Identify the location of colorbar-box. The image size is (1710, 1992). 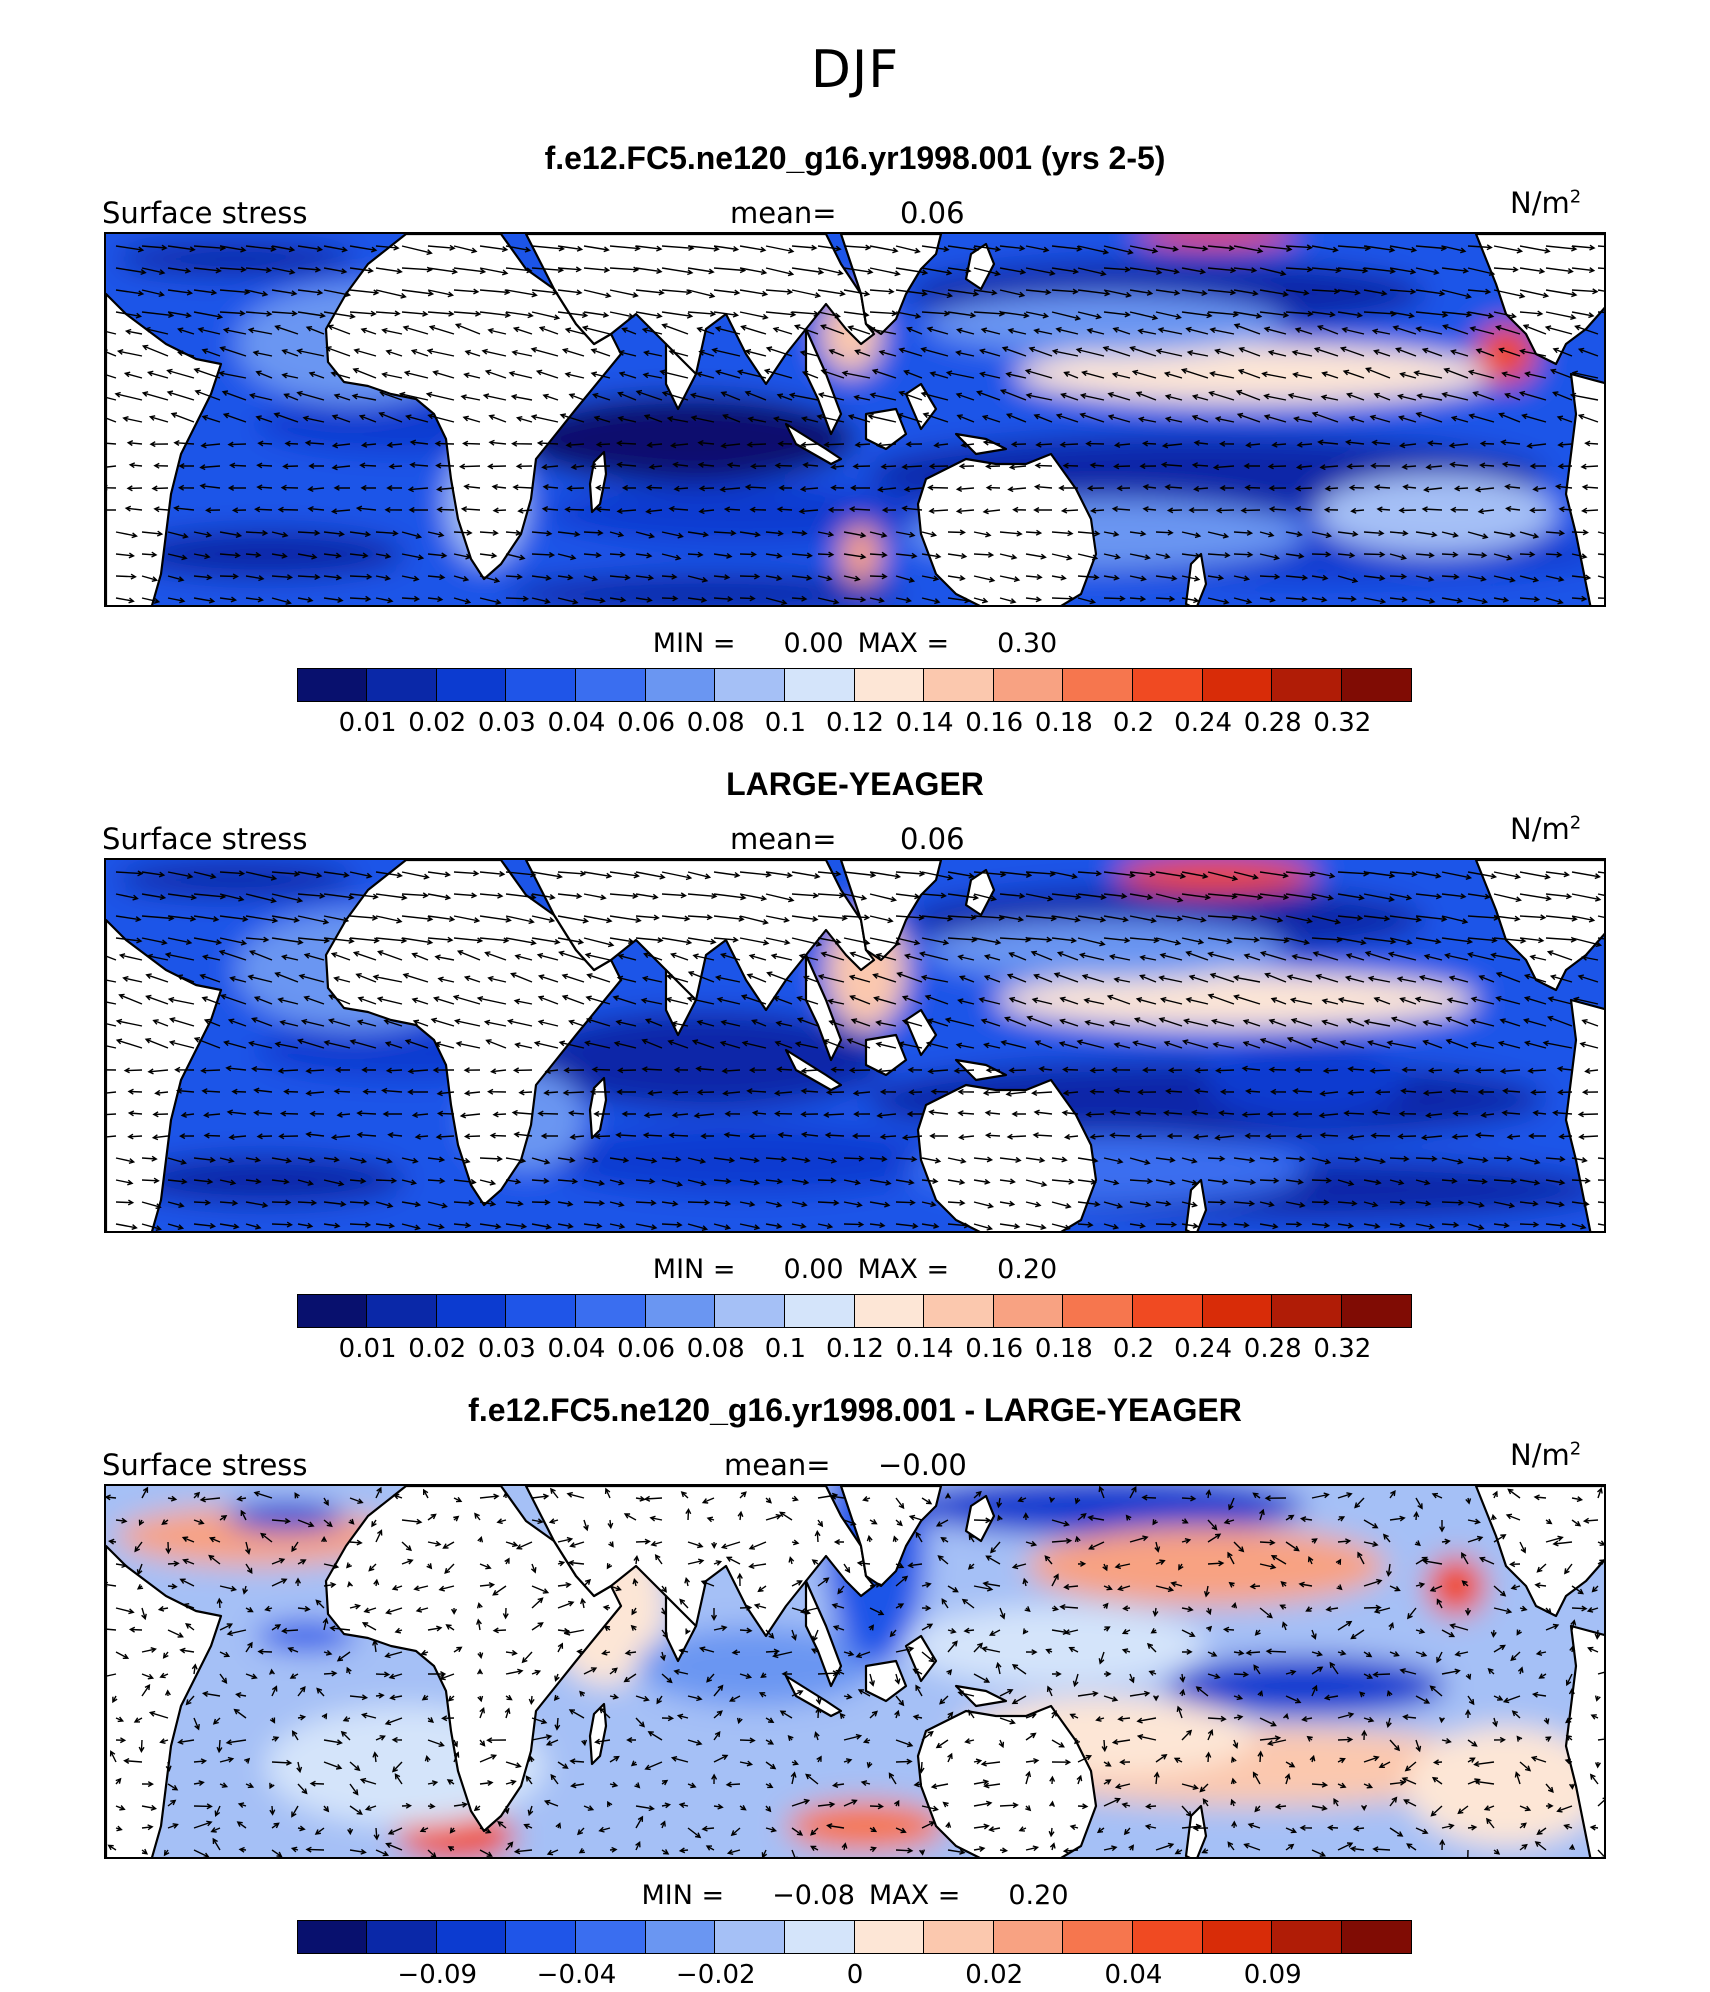
(541, 1311).